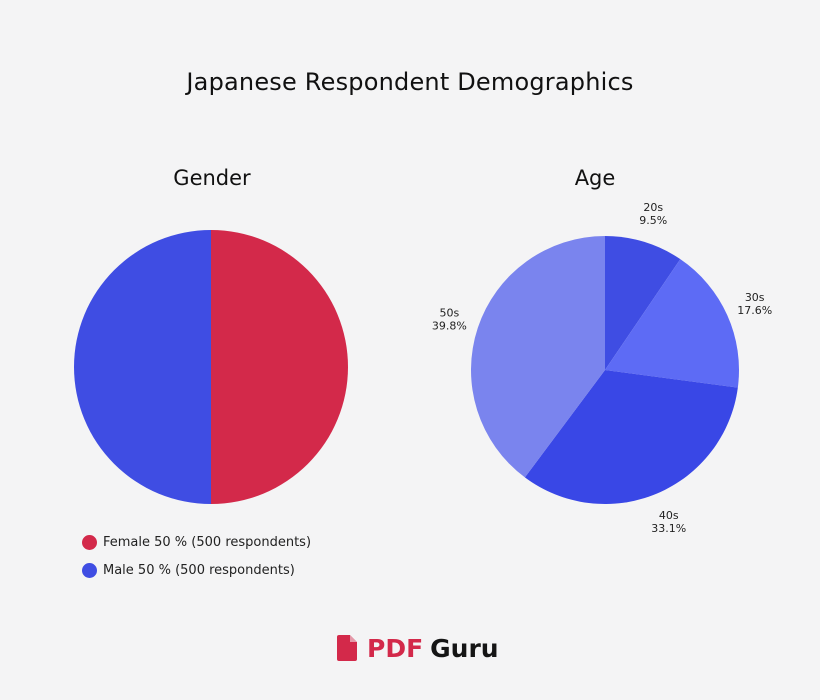 The image size is (820, 700). Describe the element at coordinates (755, 297) in the screenshot. I see `slice-label-30s-category: 30s` at that location.